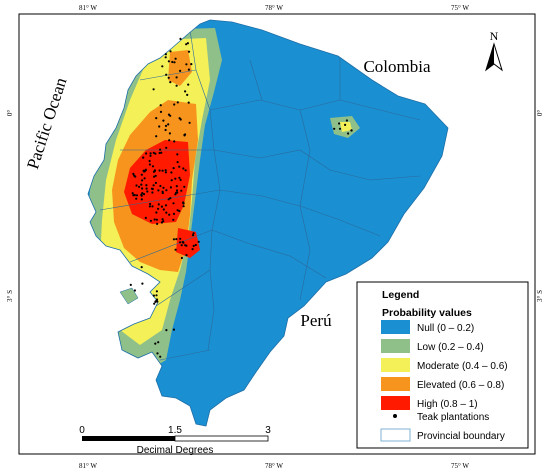 The image size is (550, 475). What do you see at coordinates (88, 8) in the screenshot?
I see `coord-top-81w: 81° W` at bounding box center [88, 8].